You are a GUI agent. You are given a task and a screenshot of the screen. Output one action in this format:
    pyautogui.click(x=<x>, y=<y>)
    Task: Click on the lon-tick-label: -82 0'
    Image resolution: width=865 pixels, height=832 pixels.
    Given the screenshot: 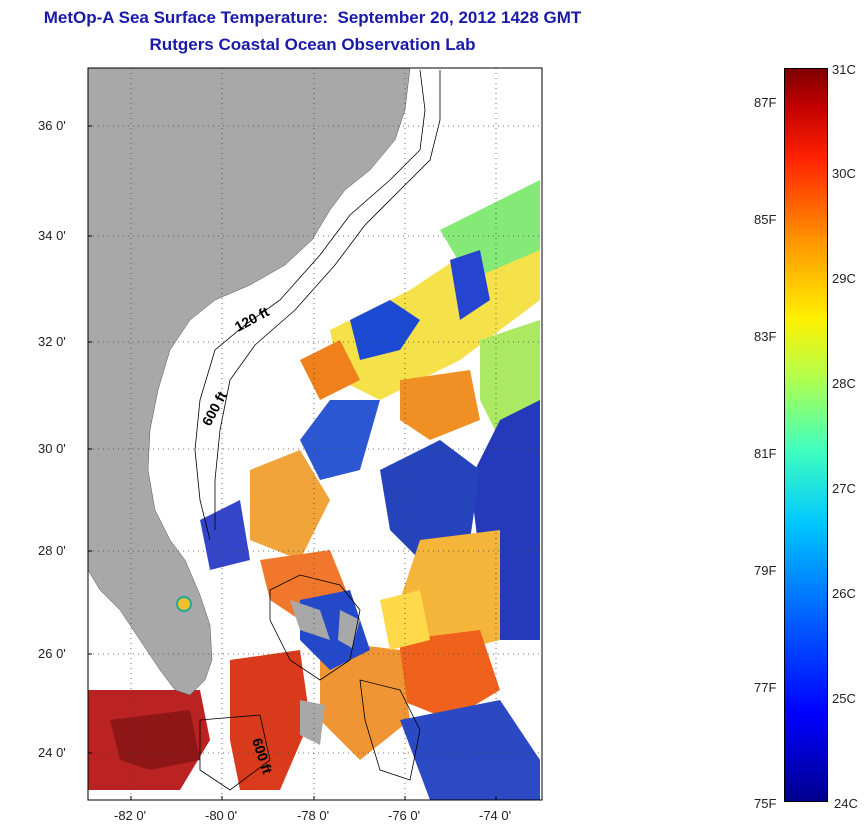 What is the action you would take?
    pyautogui.click(x=130, y=815)
    